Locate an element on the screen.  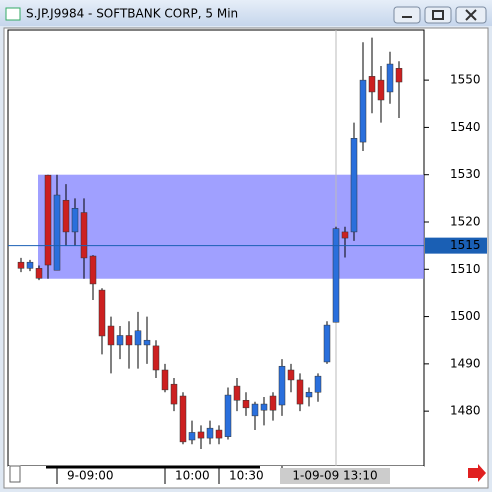
x-tick-label: 9-09:00 is located at coordinates (90, 476).